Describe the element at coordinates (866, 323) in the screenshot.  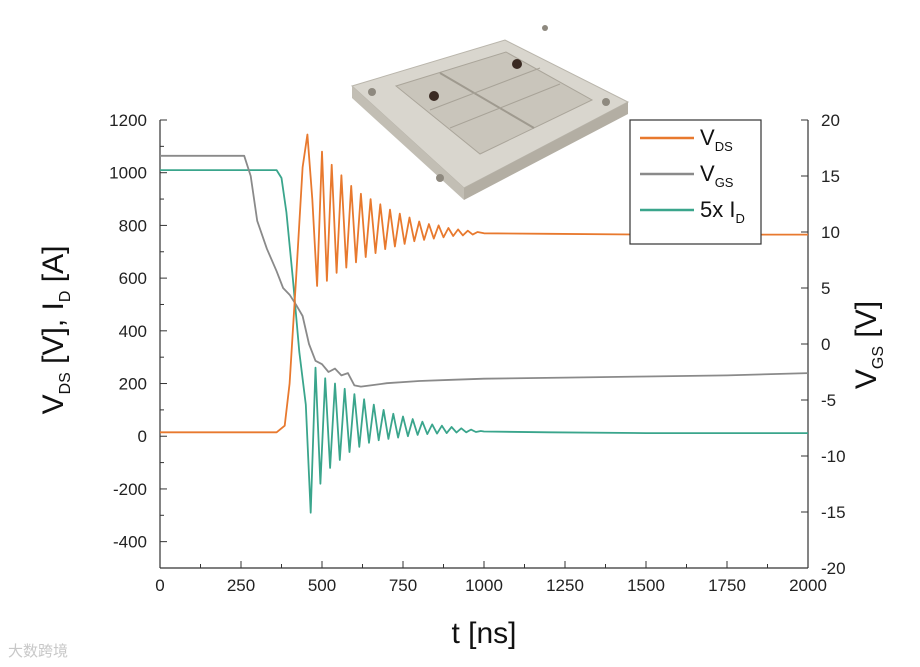
I see `y-right-label-end: [V]` at that location.